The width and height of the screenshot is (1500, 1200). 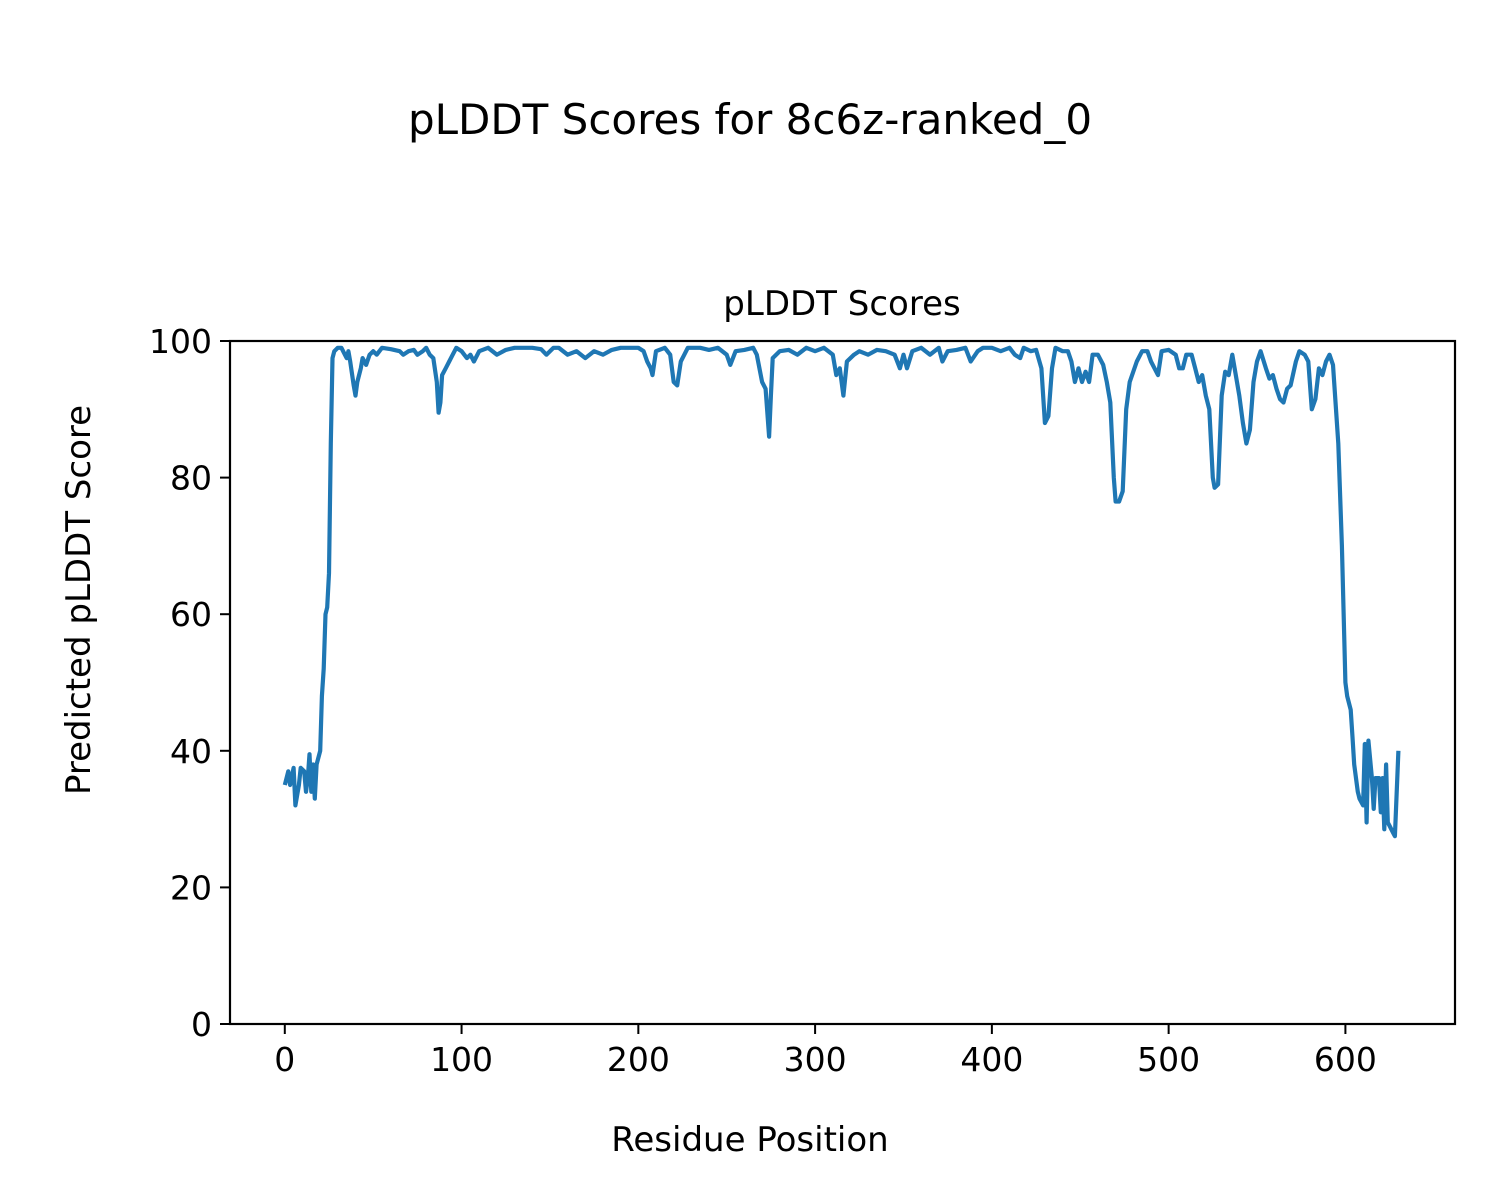 I want to click on x-axis-label: Residue Position, so click(x=749, y=1140).